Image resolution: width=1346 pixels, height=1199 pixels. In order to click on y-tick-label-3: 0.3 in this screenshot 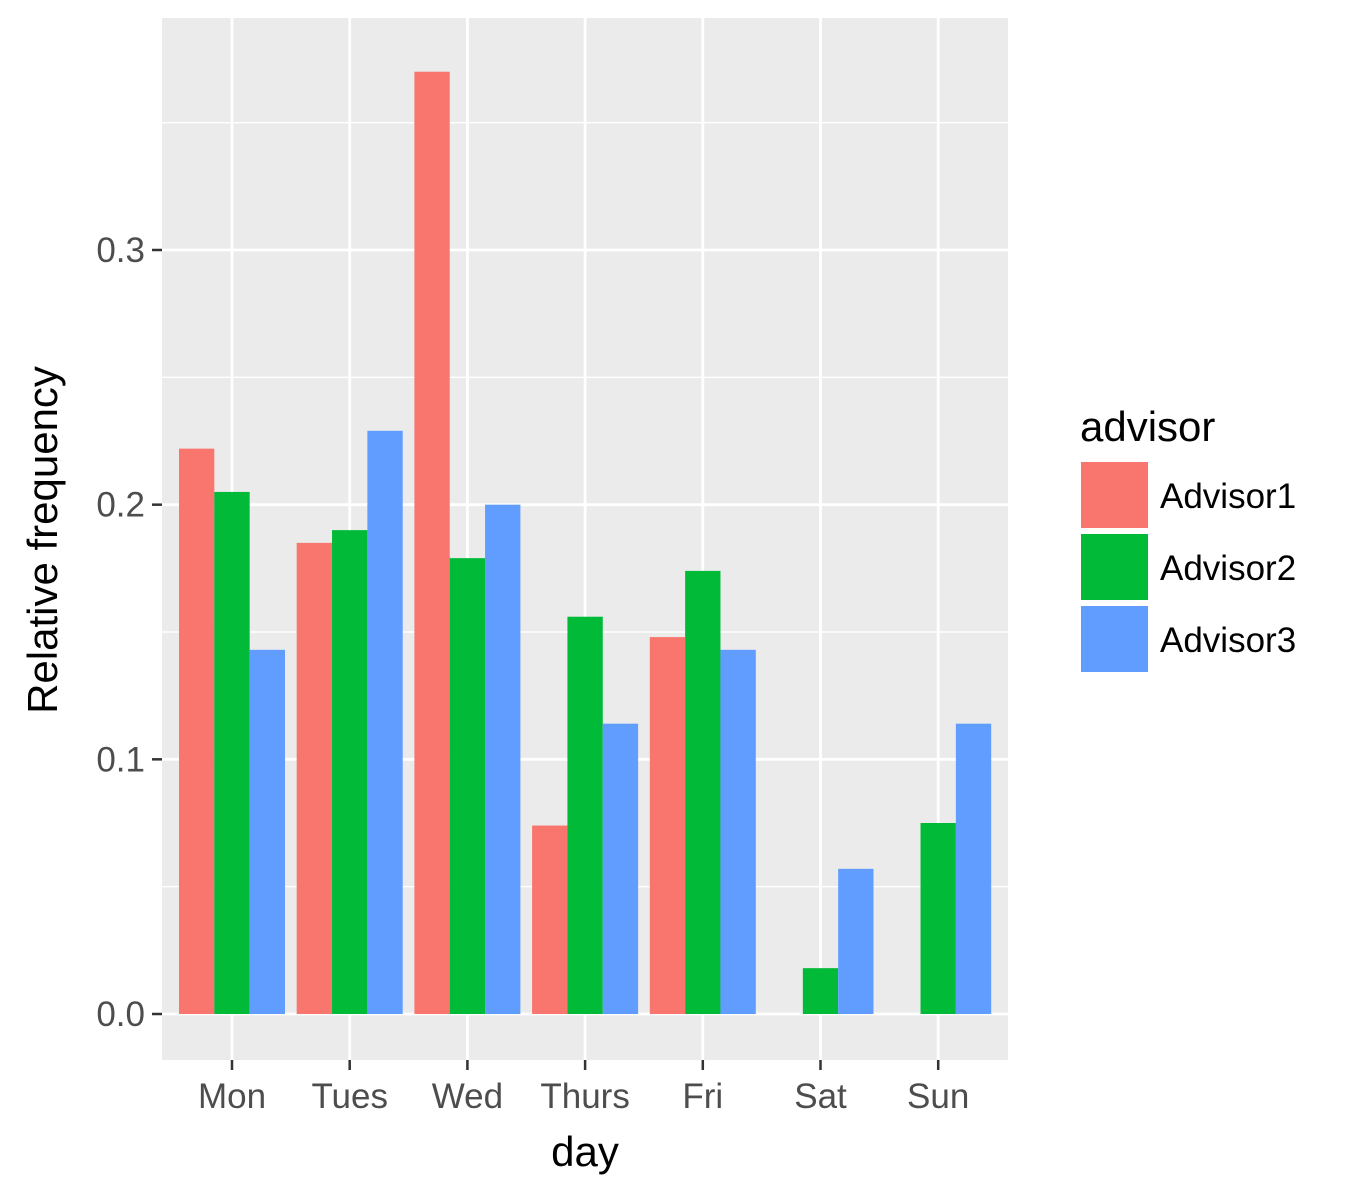, I will do `click(120, 250)`.